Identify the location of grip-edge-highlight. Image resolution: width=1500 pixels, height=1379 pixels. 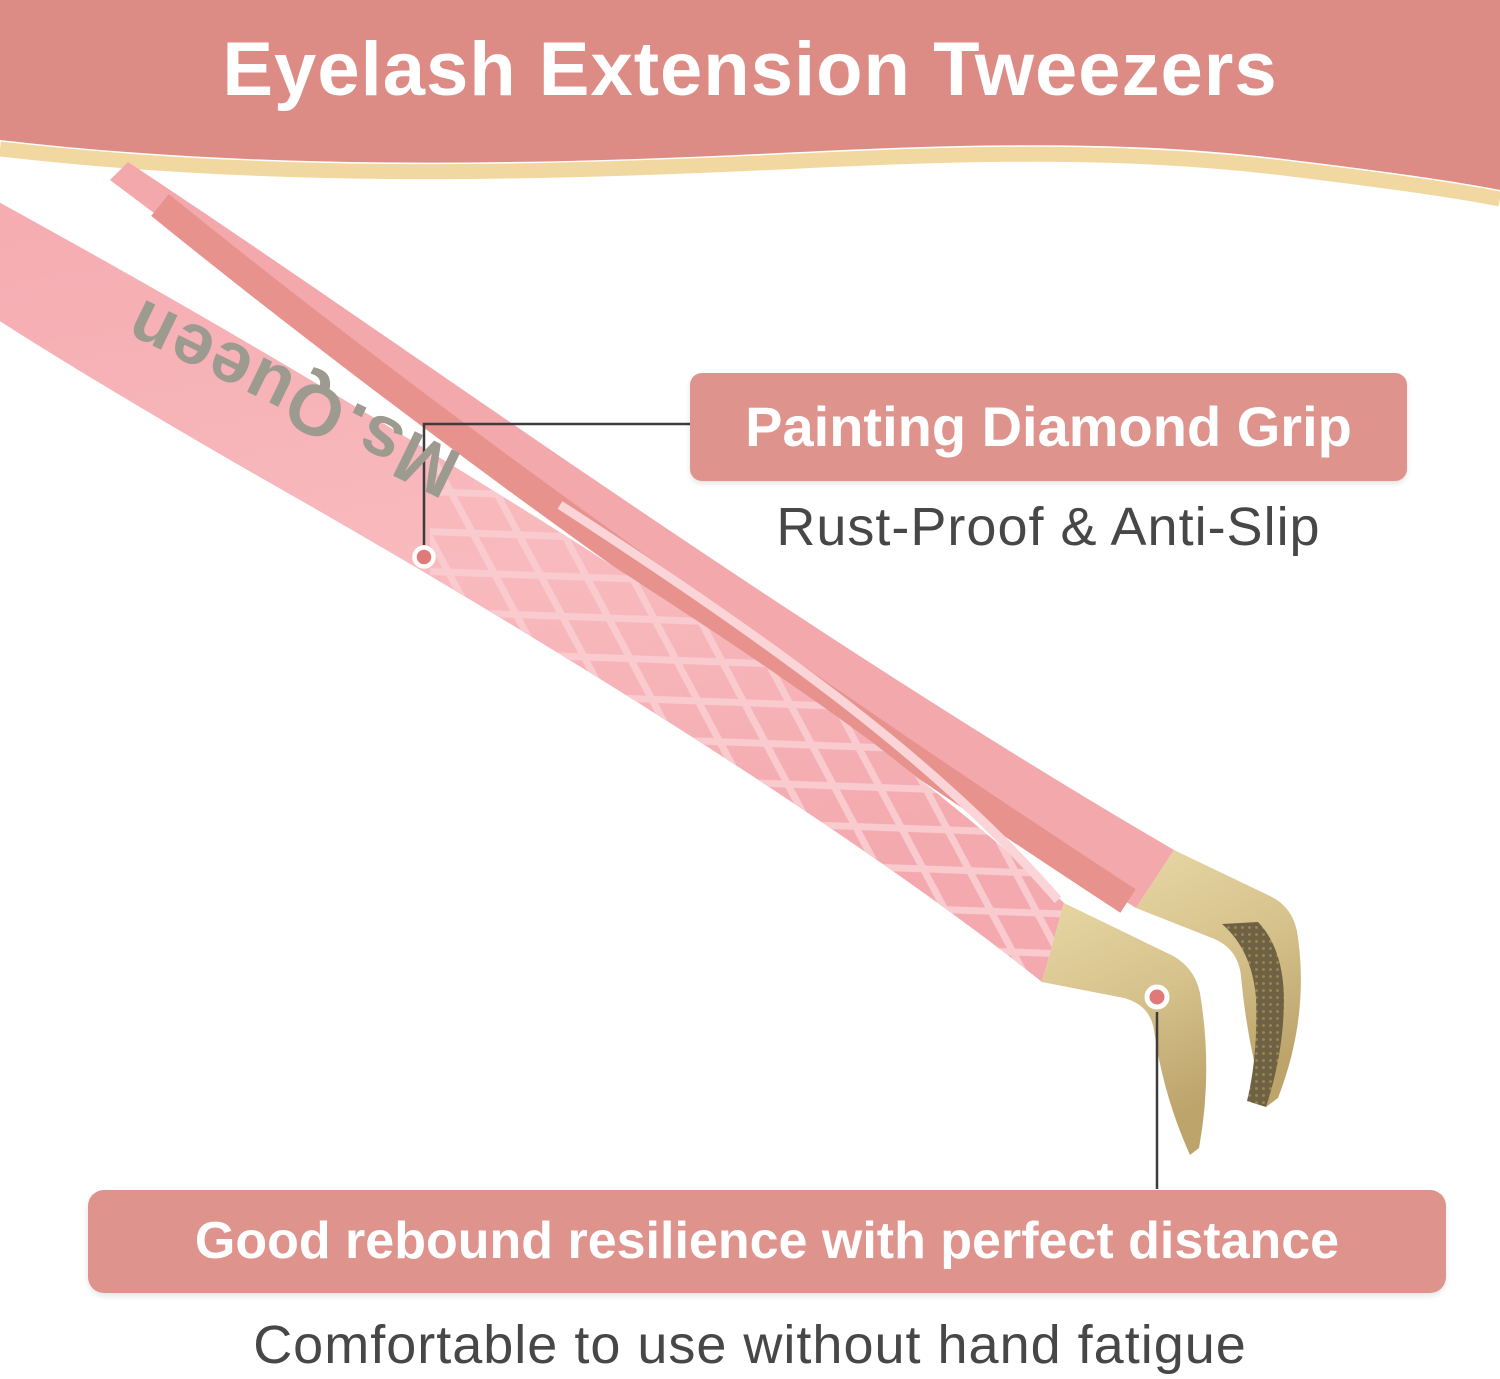
(809, 702).